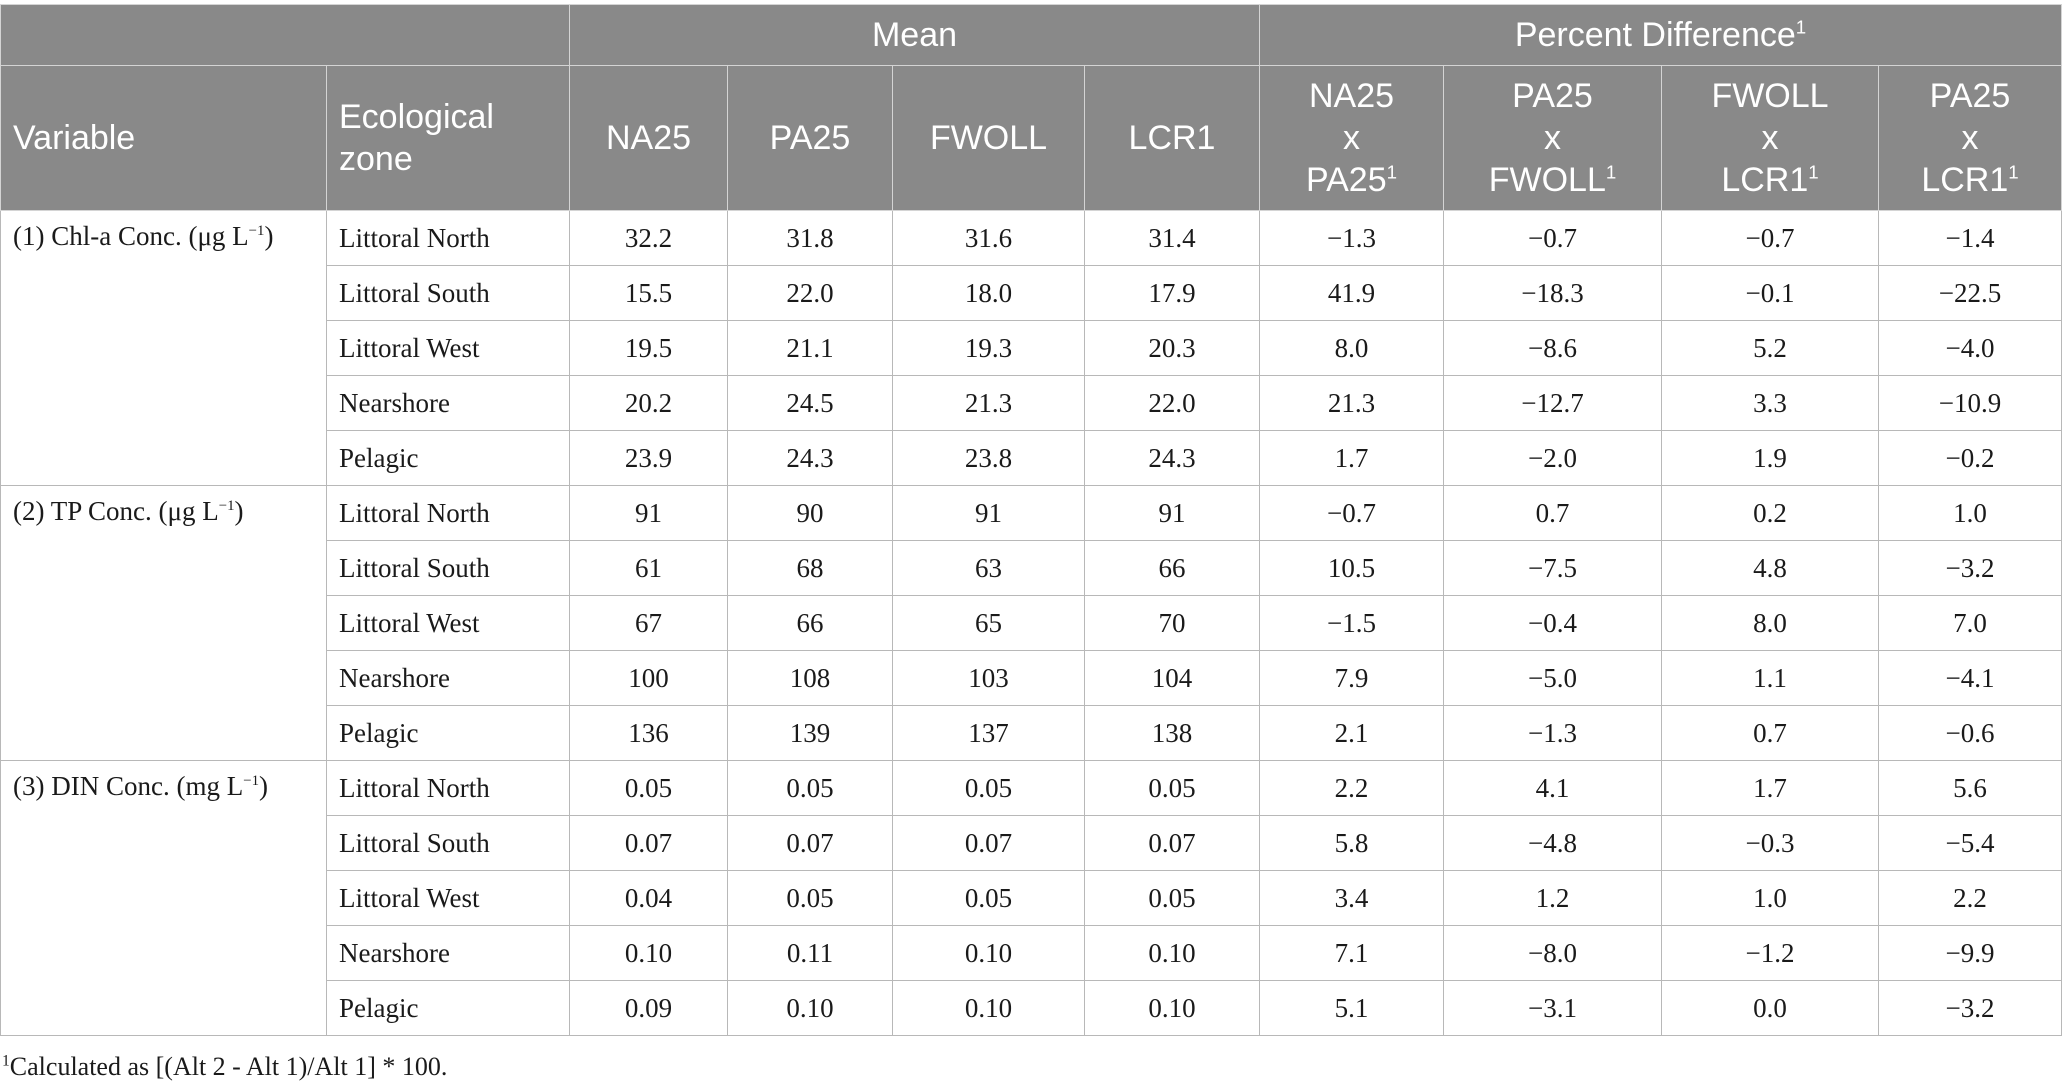 This screenshot has width=2062, height=1092. What do you see at coordinates (1172, 293) in the screenshot?
I see `mean-value-cell: 17.9` at bounding box center [1172, 293].